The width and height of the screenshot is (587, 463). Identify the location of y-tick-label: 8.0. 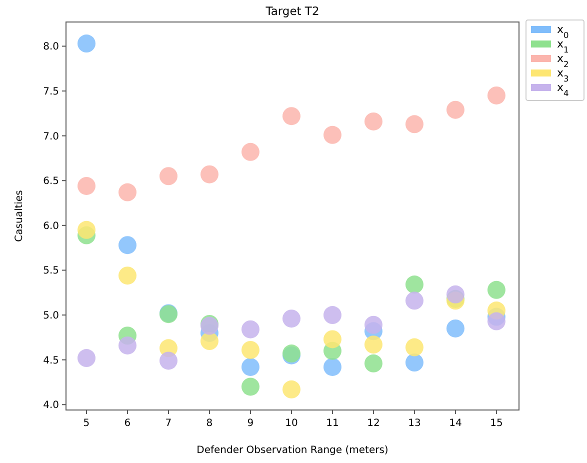
(51, 47).